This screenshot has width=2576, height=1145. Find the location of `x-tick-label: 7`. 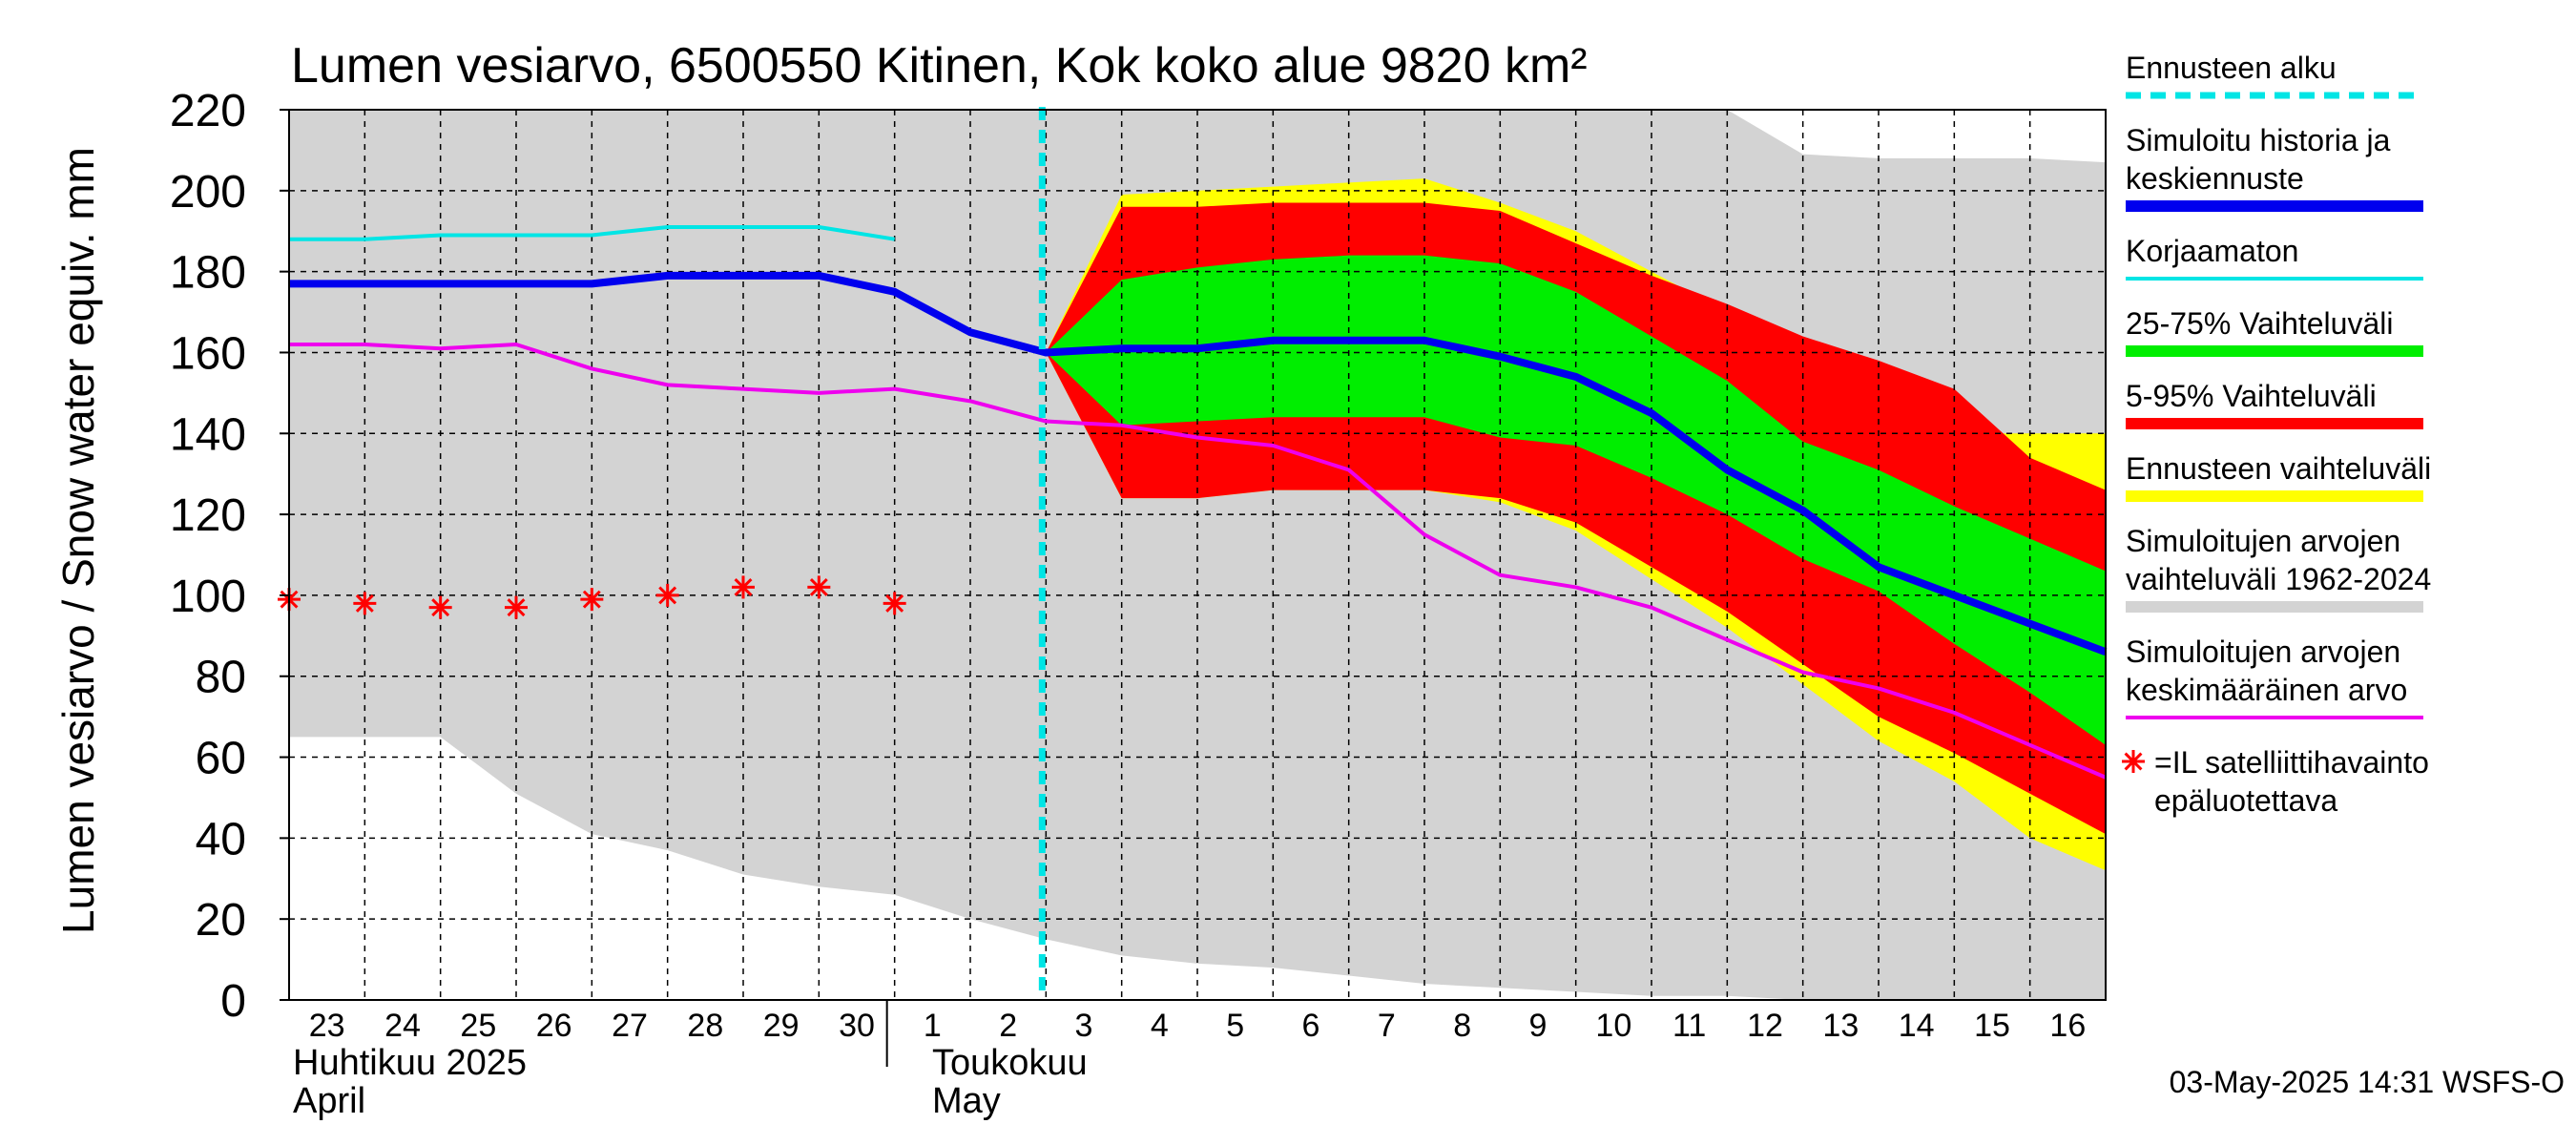

x-tick-label: 7 is located at coordinates (1387, 1026).